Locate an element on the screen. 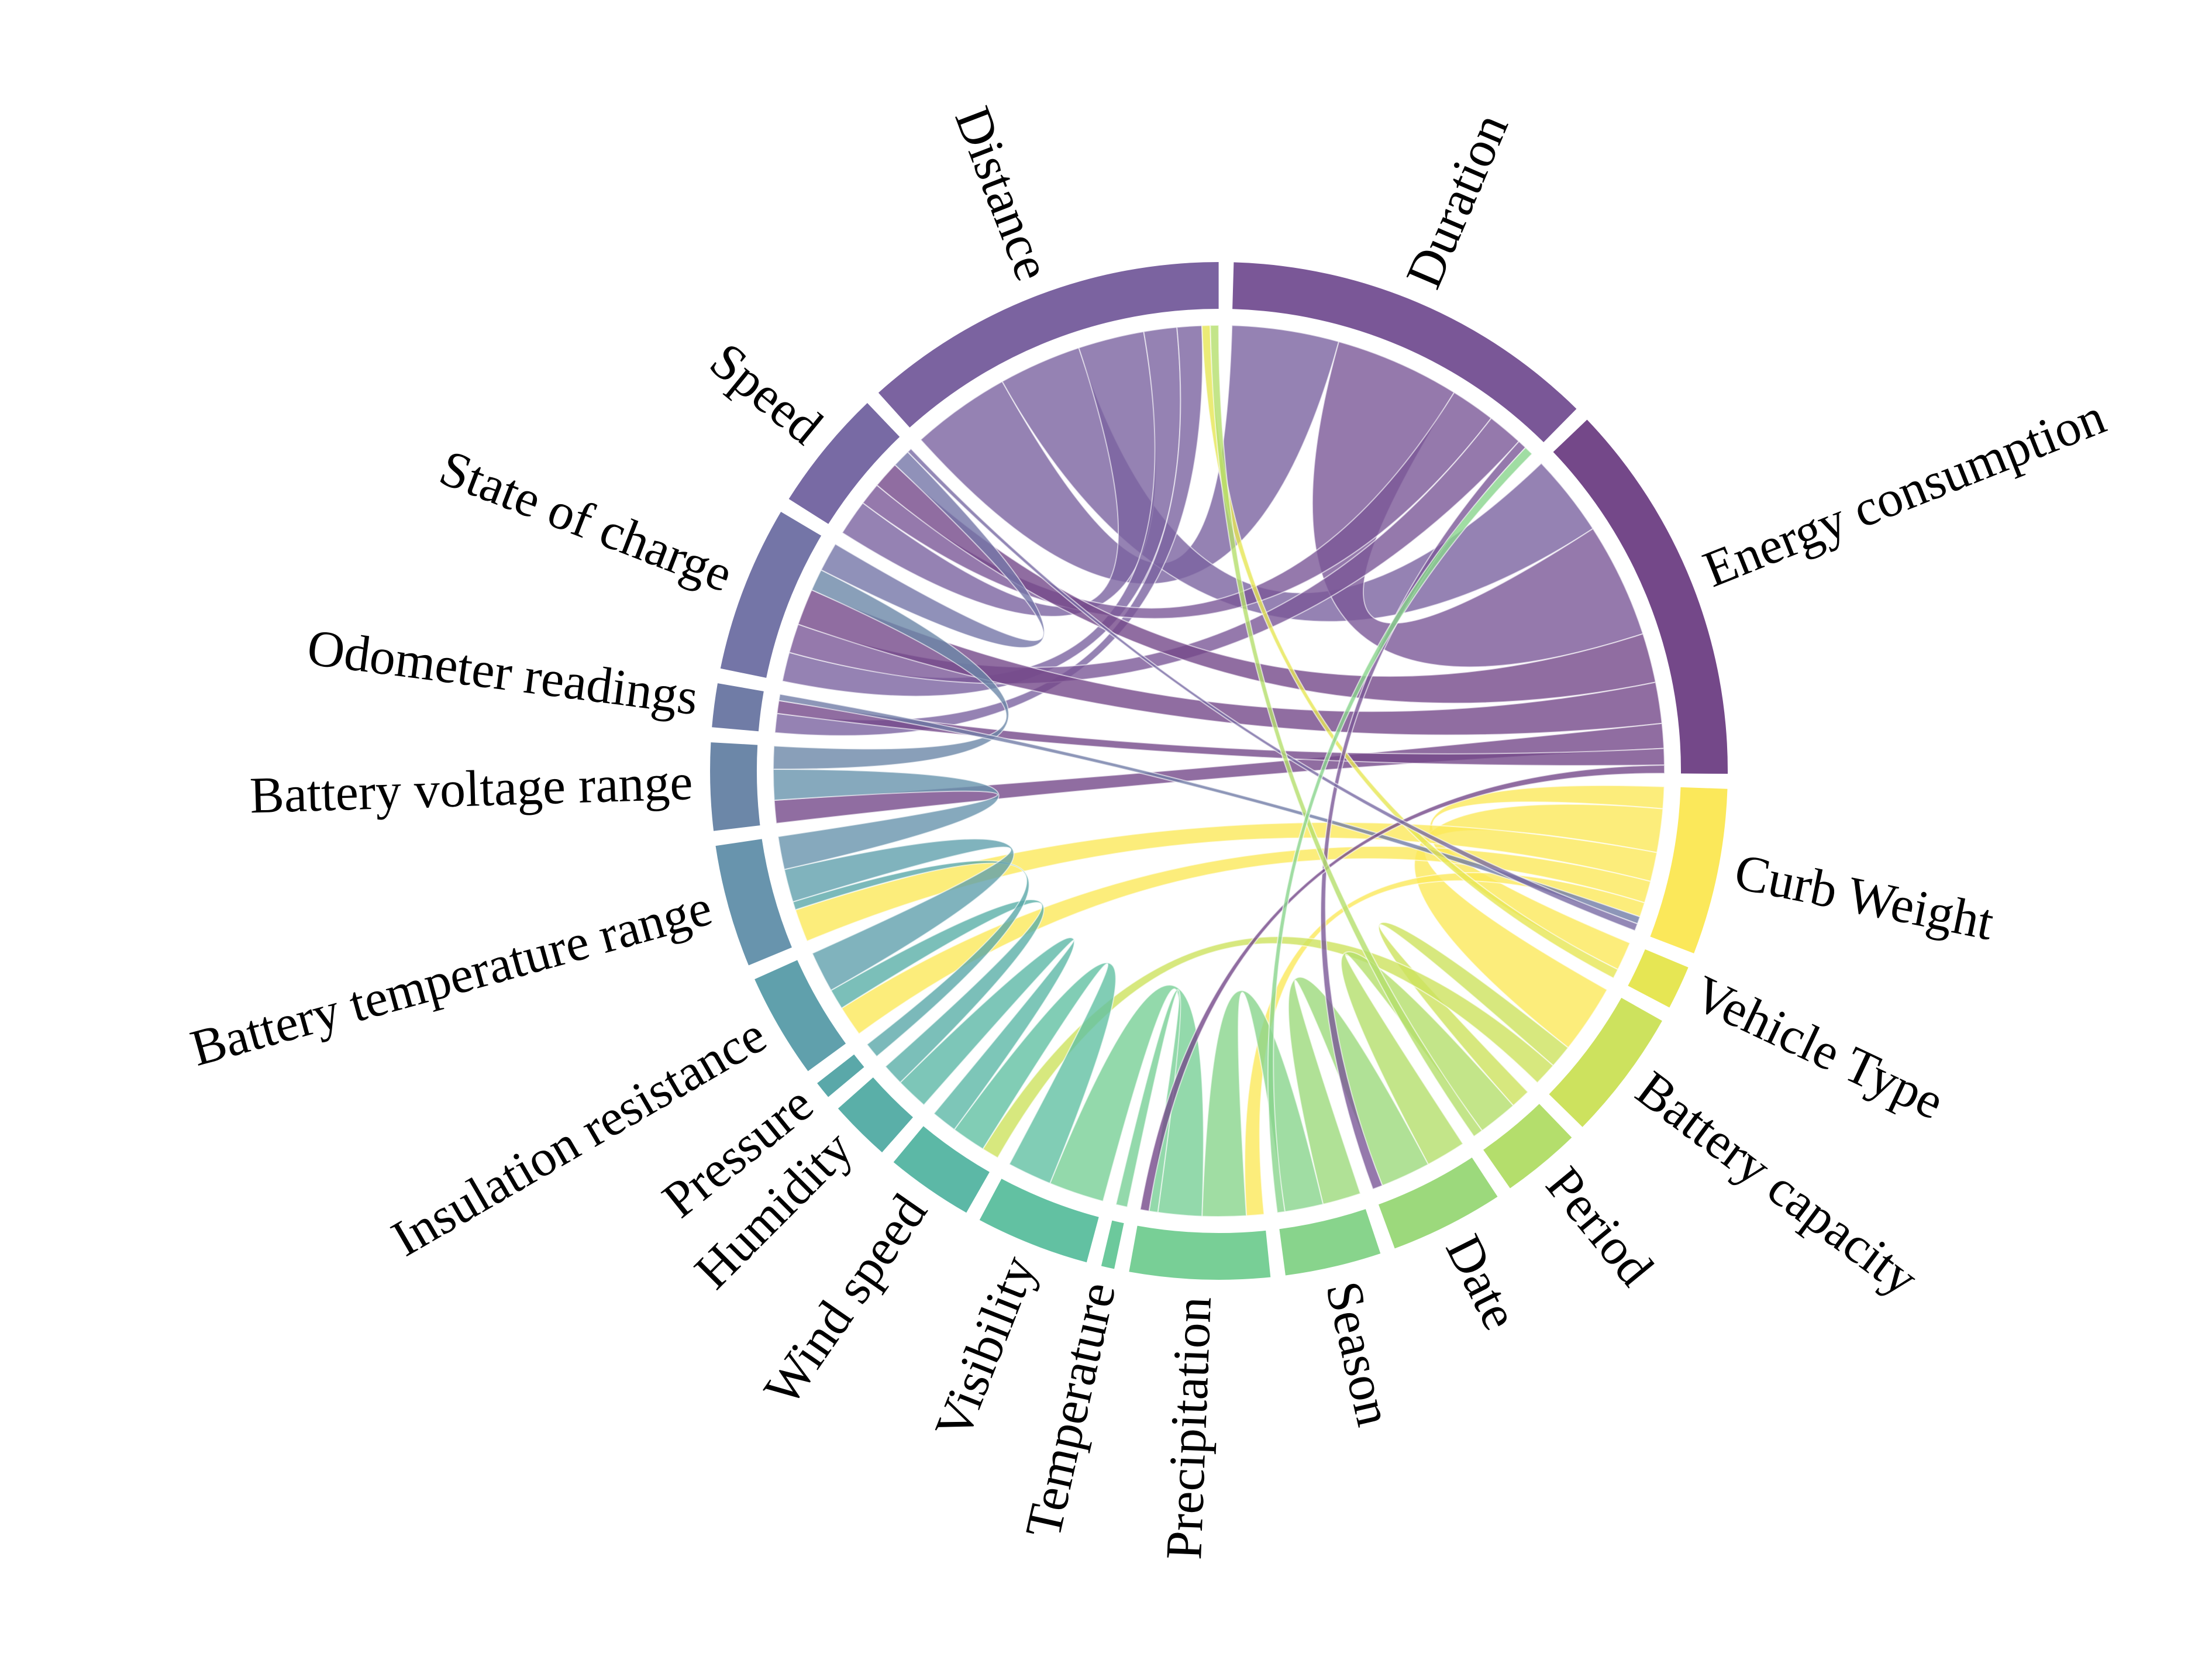 The image size is (2212, 1660). node-label: Season is located at coordinates (1359, 1353).